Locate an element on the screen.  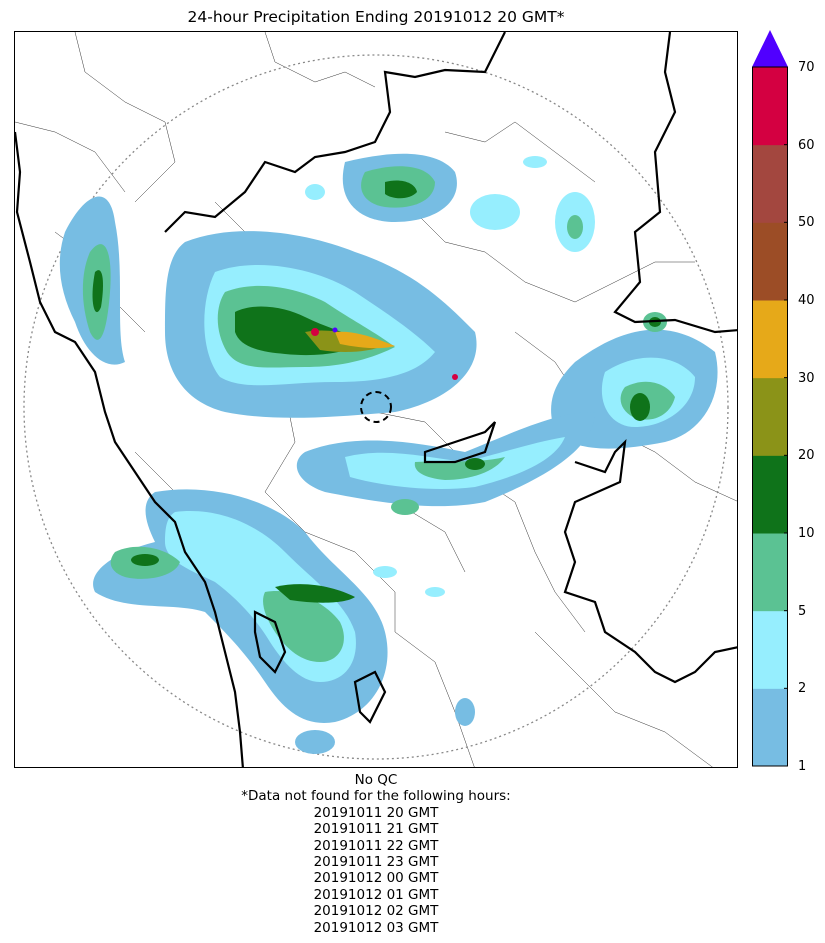
missing-hour: 20191012 03 GMT is located at coordinates (376, 927).